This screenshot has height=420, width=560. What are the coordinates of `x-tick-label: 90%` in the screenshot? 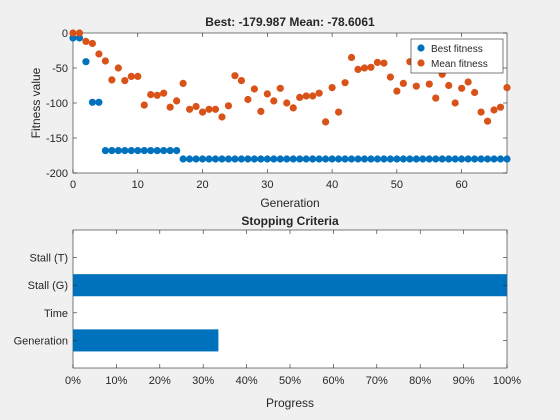 It's located at (464, 381).